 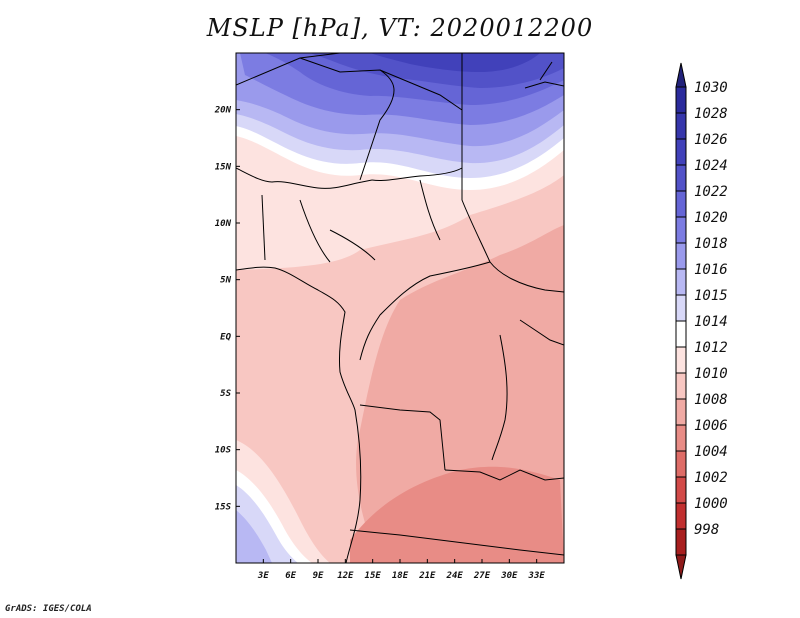 I want to click on colorbar-label: 1004, so click(x=711, y=452).